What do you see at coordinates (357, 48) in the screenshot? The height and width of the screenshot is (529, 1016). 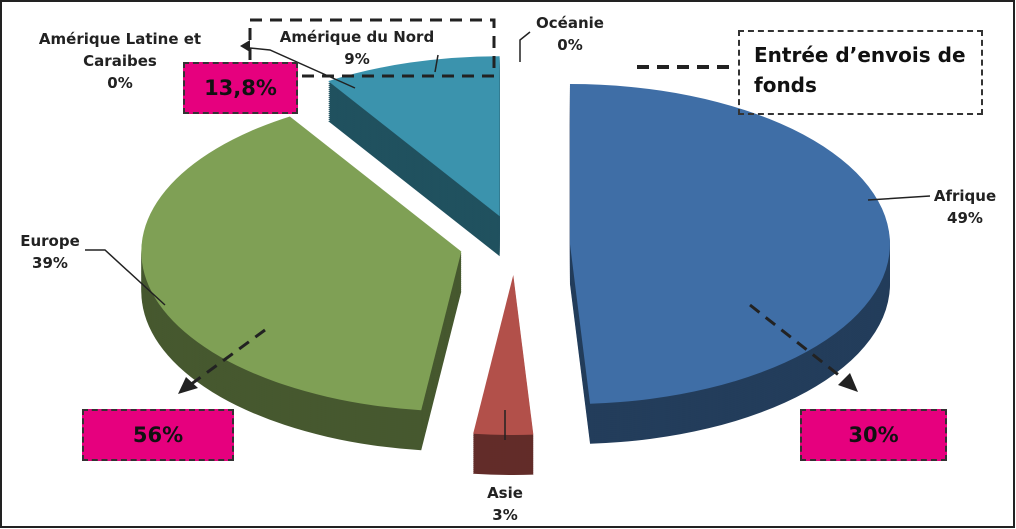 I see `data-label: Amérique du Nord 9%` at bounding box center [357, 48].